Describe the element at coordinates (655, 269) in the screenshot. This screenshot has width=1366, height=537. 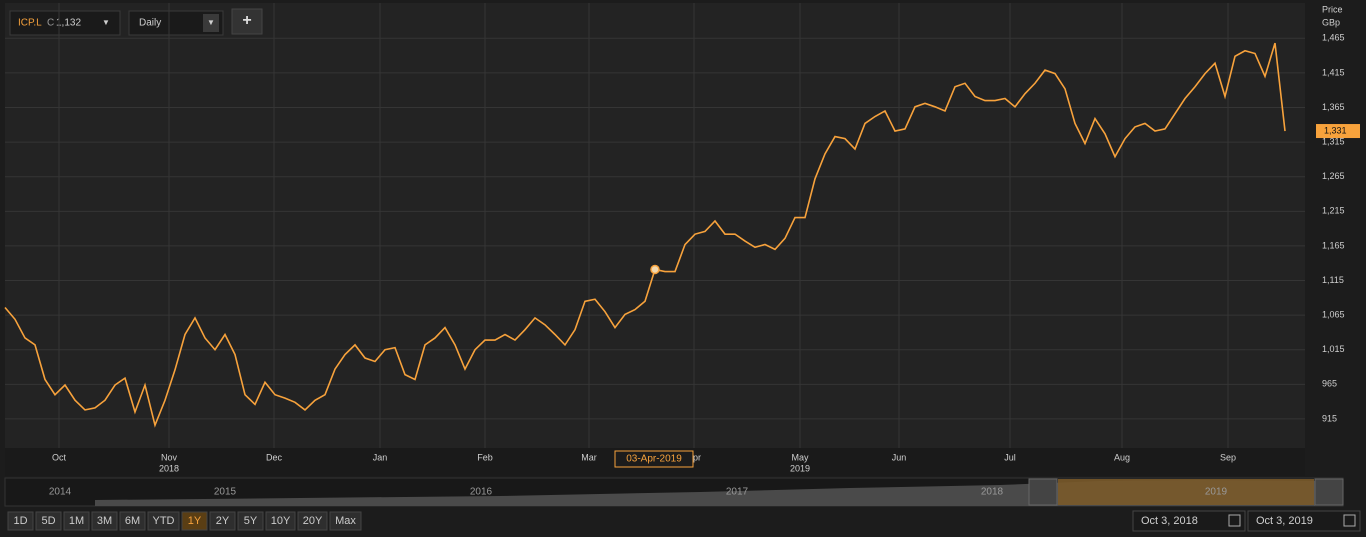
I see `annotation-point` at that location.